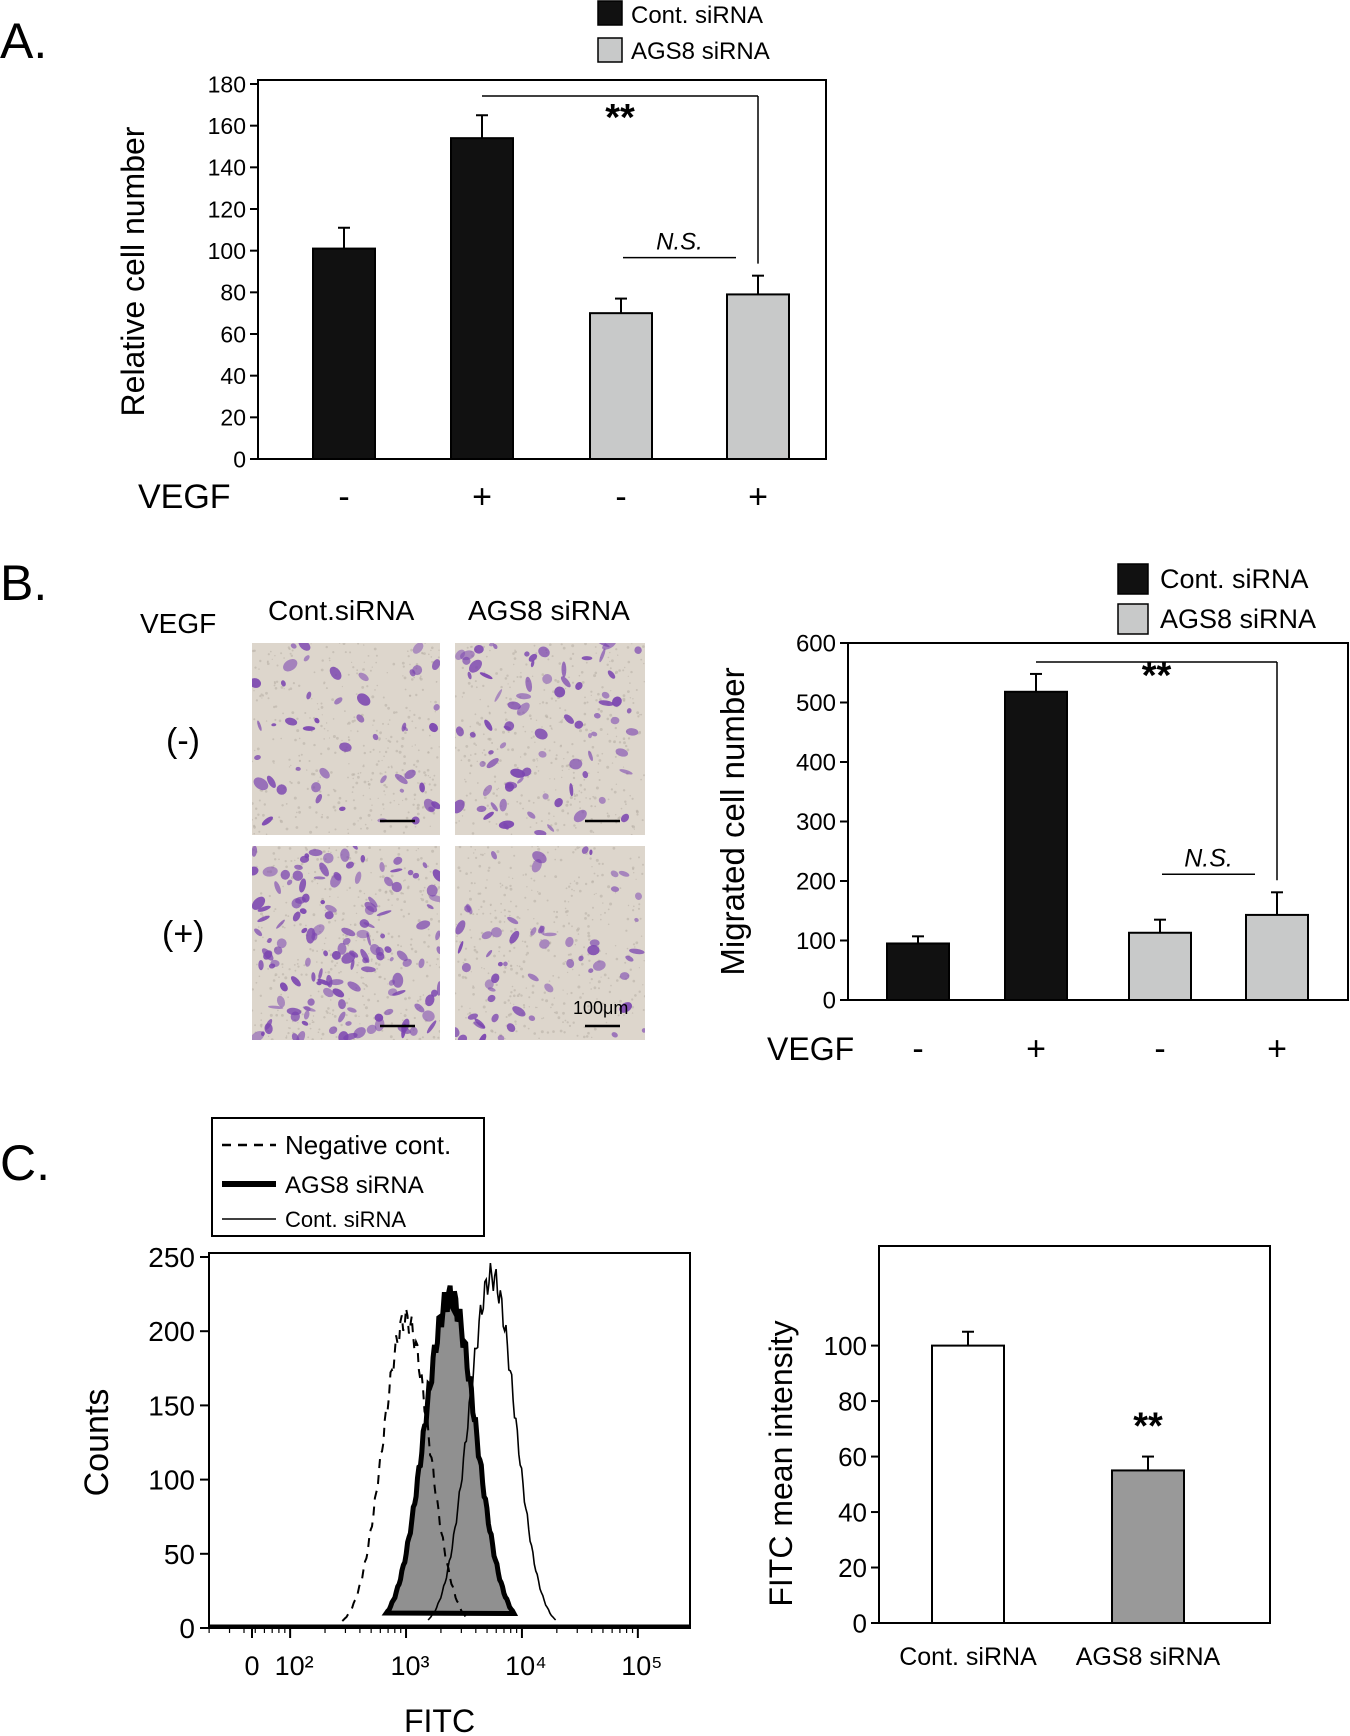 The width and height of the screenshot is (1350, 1736). I want to click on legend-a-control-swatch, so click(610, 13).